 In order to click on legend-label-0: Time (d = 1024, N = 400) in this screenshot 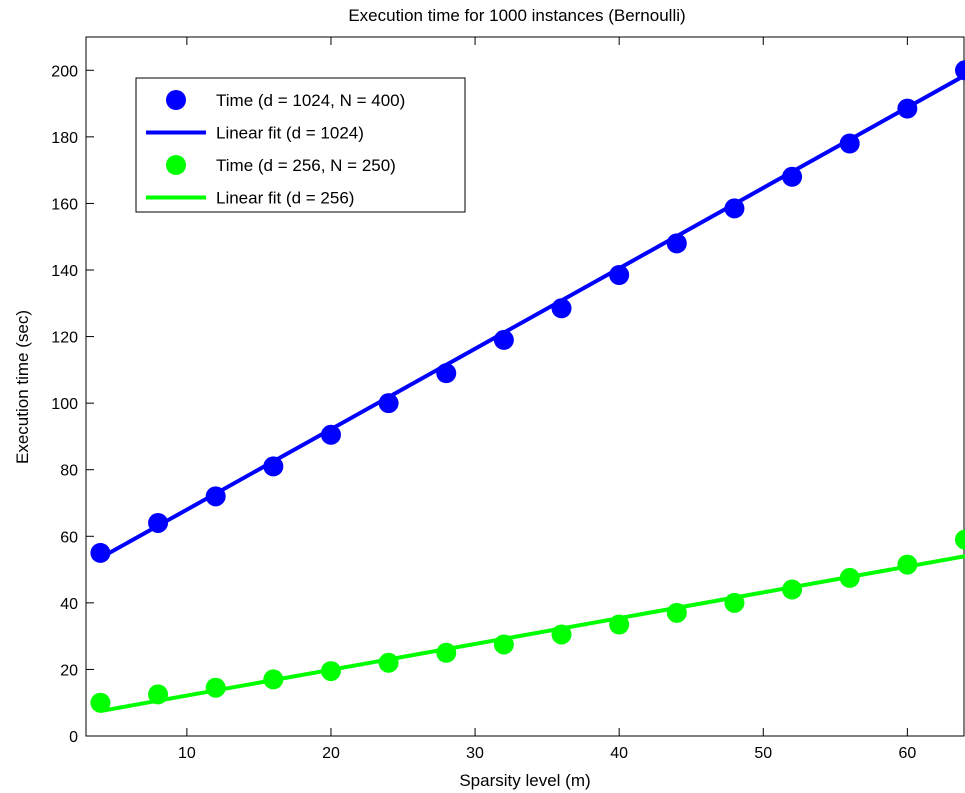, I will do `click(310, 100)`.